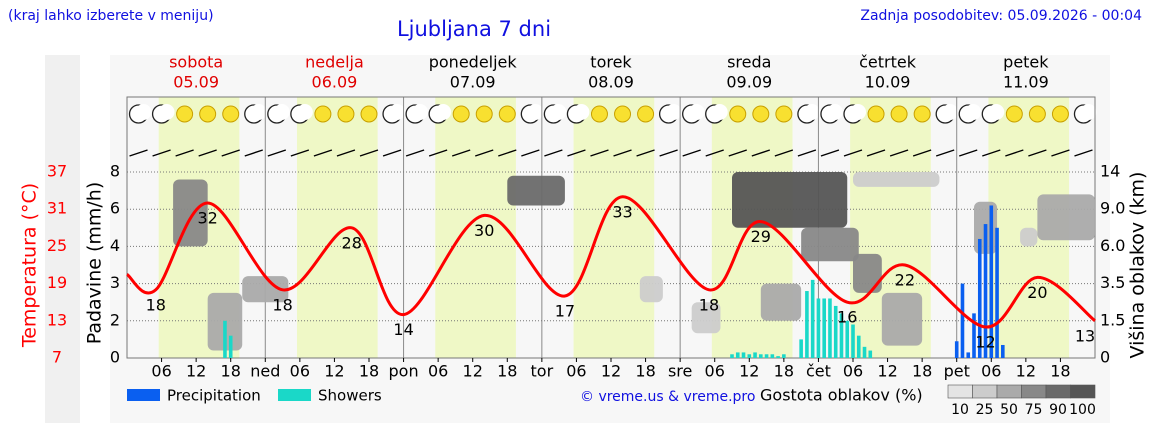 The image size is (1152, 443). What do you see at coordinates (1058, 410) in the screenshot?
I see `cloud-legend-label: 90` at bounding box center [1058, 410].